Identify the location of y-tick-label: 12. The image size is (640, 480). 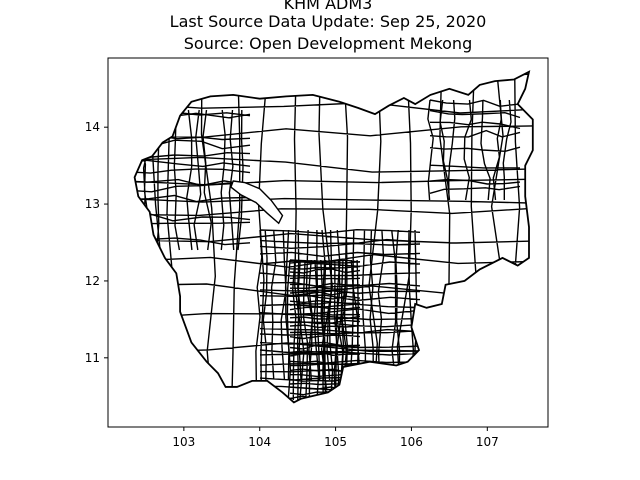
(92, 281).